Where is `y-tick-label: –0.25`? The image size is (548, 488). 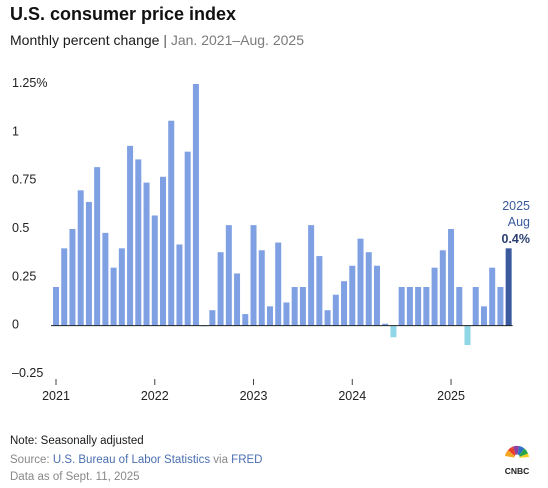 y-tick-label: –0.25 is located at coordinates (27, 373).